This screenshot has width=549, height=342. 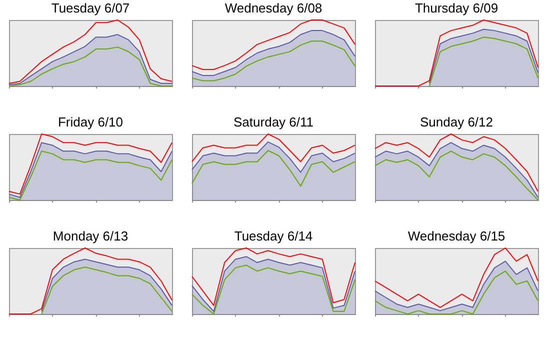 What do you see at coordinates (456, 8) in the screenshot?
I see `chart-title: Thursday 6/09` at bounding box center [456, 8].